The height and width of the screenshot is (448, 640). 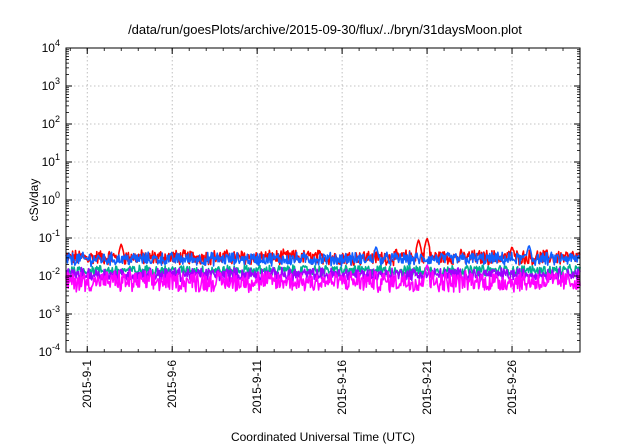 What do you see at coordinates (342, 387) in the screenshot?
I see `x-tick-label: 2015-9-16` at bounding box center [342, 387].